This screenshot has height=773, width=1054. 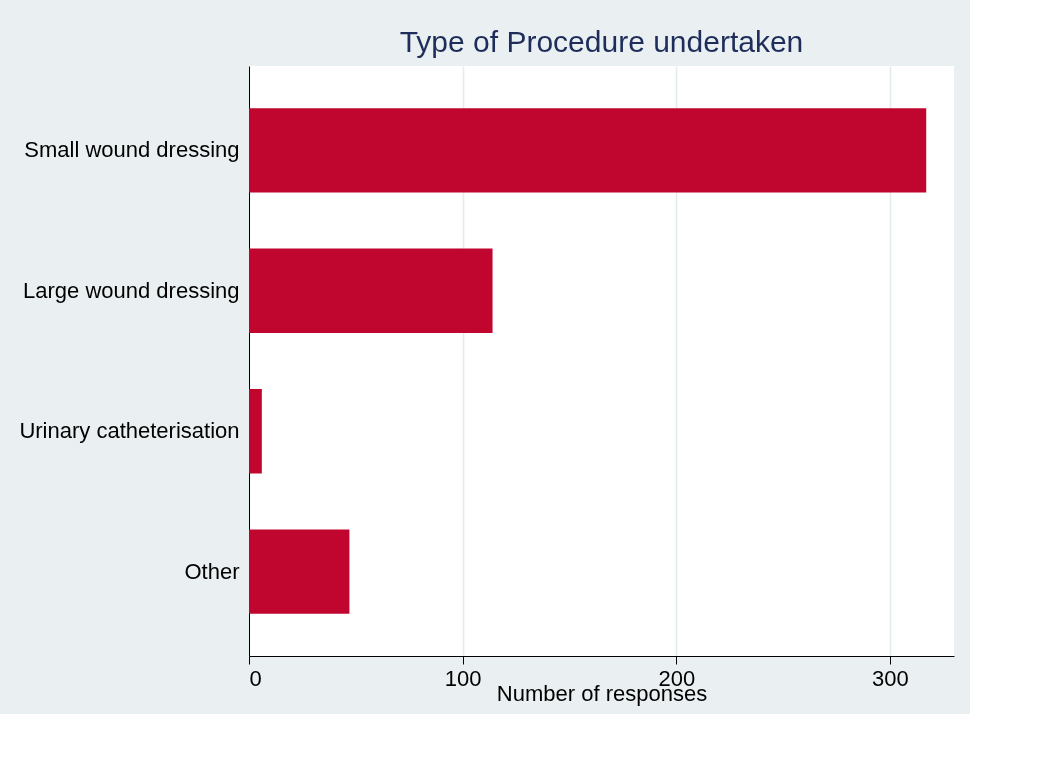 I want to click on x-tick-label: 300, so click(x=890, y=678).